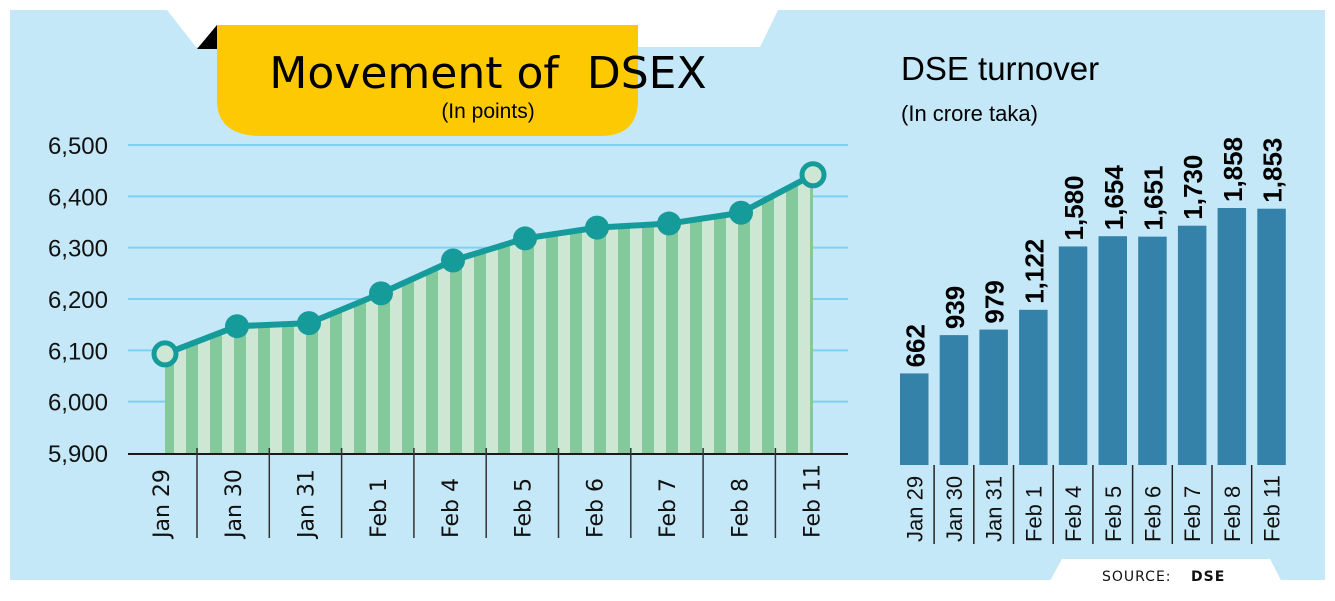  What do you see at coordinates (955, 307) in the screenshot?
I see `turnover-value-label: 939` at bounding box center [955, 307].